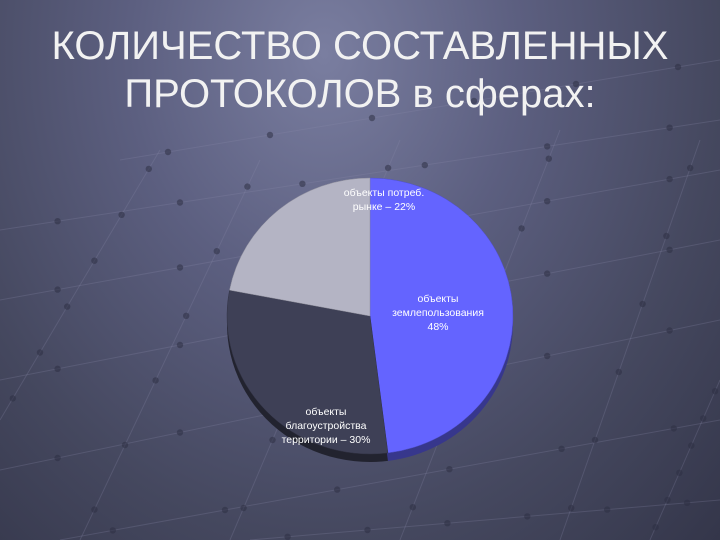 The height and width of the screenshot is (540, 720). I want to click on pie-slice-label: объекты землепользования 48%, so click(438, 313).